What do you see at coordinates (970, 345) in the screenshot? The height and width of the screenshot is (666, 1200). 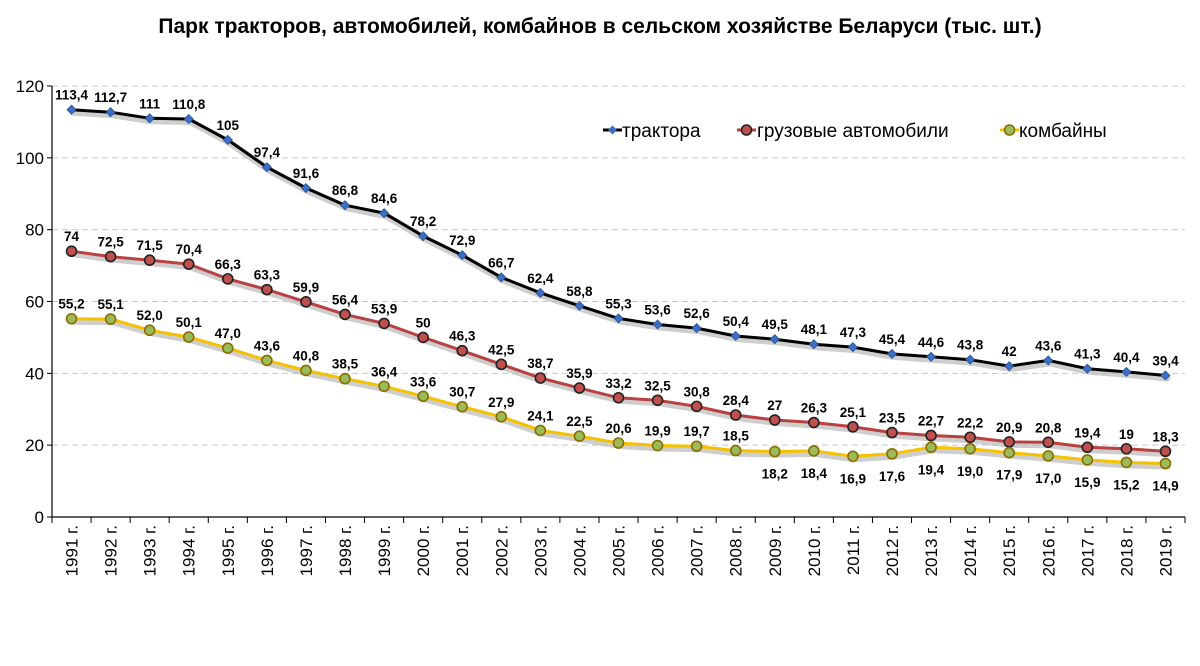 I see `data-label: 43,8` at bounding box center [970, 345].